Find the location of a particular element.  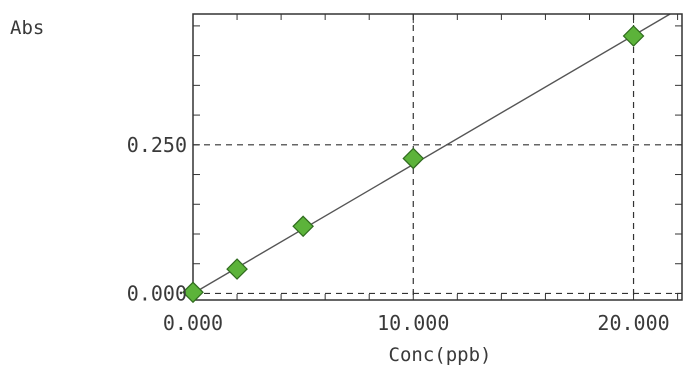

y-axis-title: Abs is located at coordinates (27, 28).